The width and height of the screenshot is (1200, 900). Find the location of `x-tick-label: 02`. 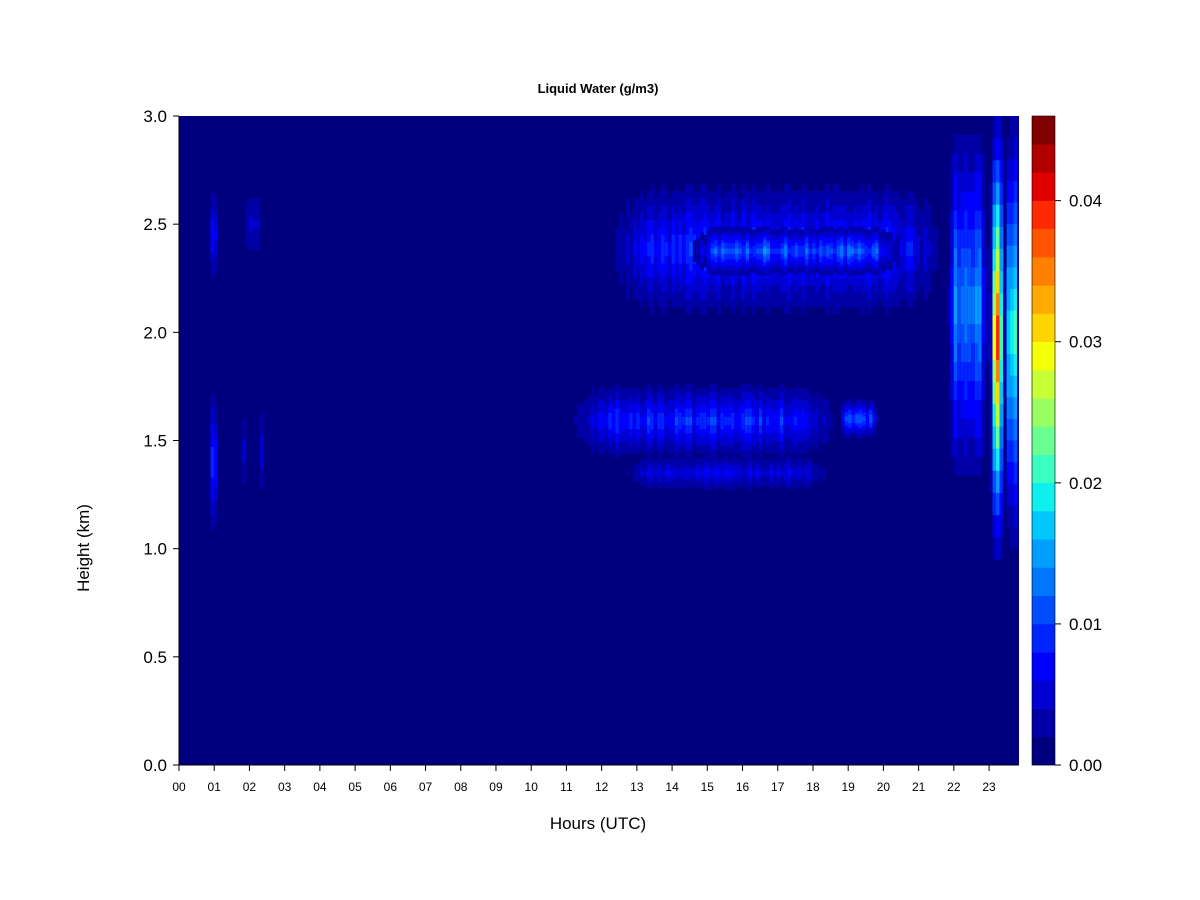

x-tick-label: 02 is located at coordinates (250, 787).